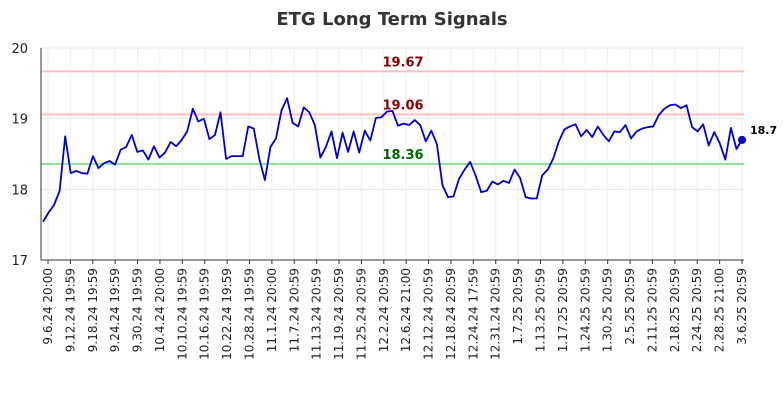 This screenshot has height=400, width=784. I want to click on x-tick-label: 12.24.24 17:59, so click(473, 314).